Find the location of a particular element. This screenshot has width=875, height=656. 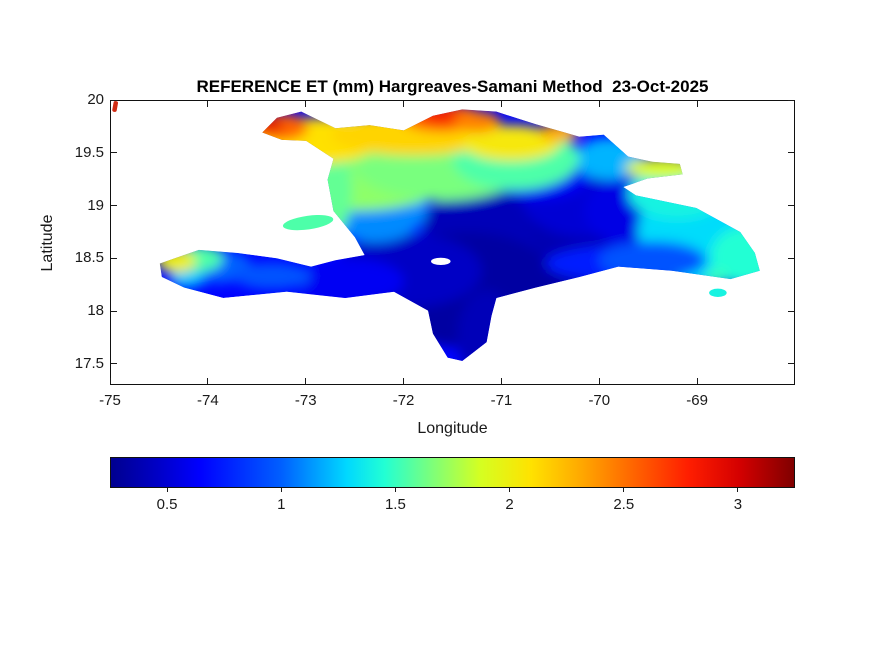

colorbar-tick-label: 2 is located at coordinates (509, 504).